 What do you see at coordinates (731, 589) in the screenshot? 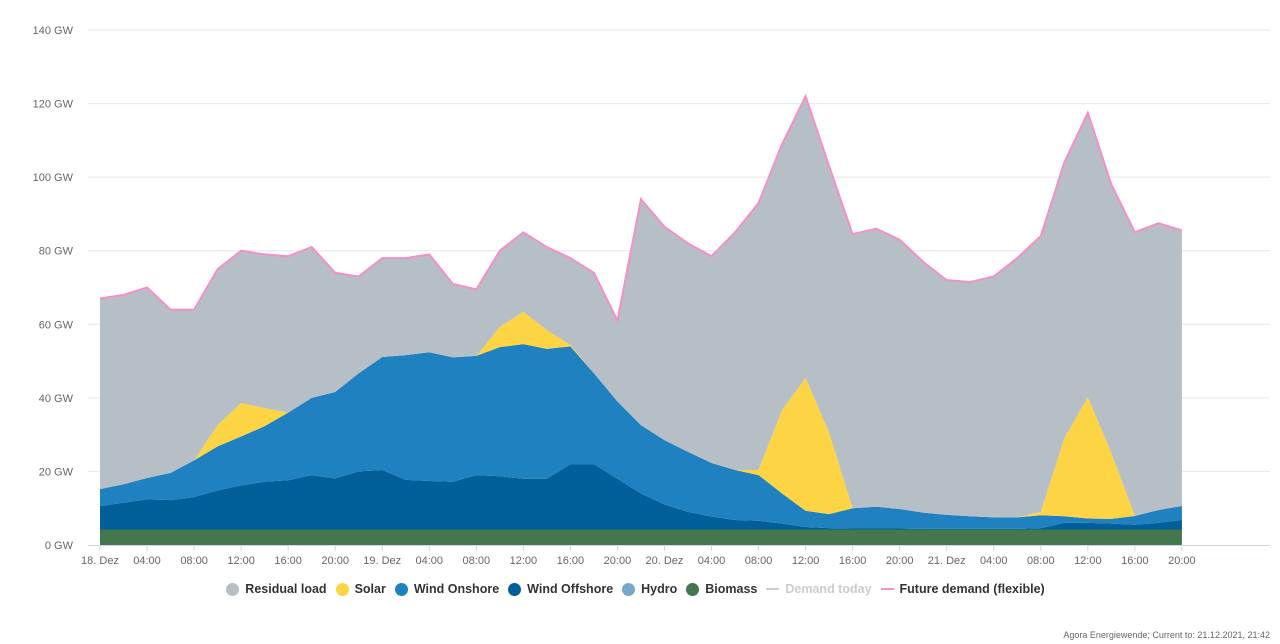
I see `legend-label: Biomass` at bounding box center [731, 589].